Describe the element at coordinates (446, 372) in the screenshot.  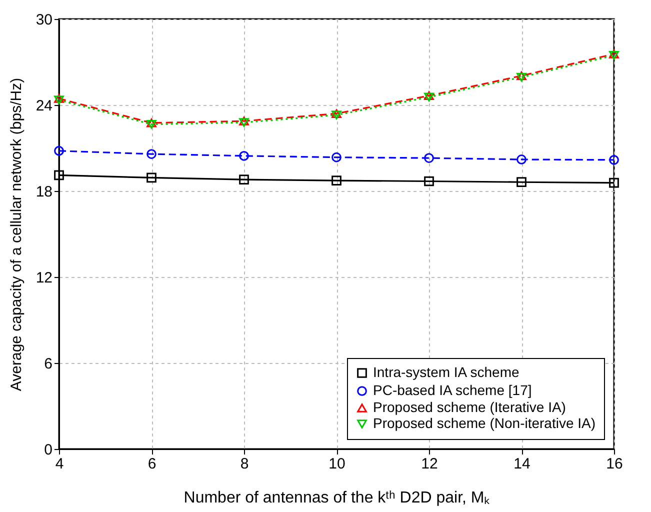
I see `legend-label: Intra-system IA scheme` at that location.